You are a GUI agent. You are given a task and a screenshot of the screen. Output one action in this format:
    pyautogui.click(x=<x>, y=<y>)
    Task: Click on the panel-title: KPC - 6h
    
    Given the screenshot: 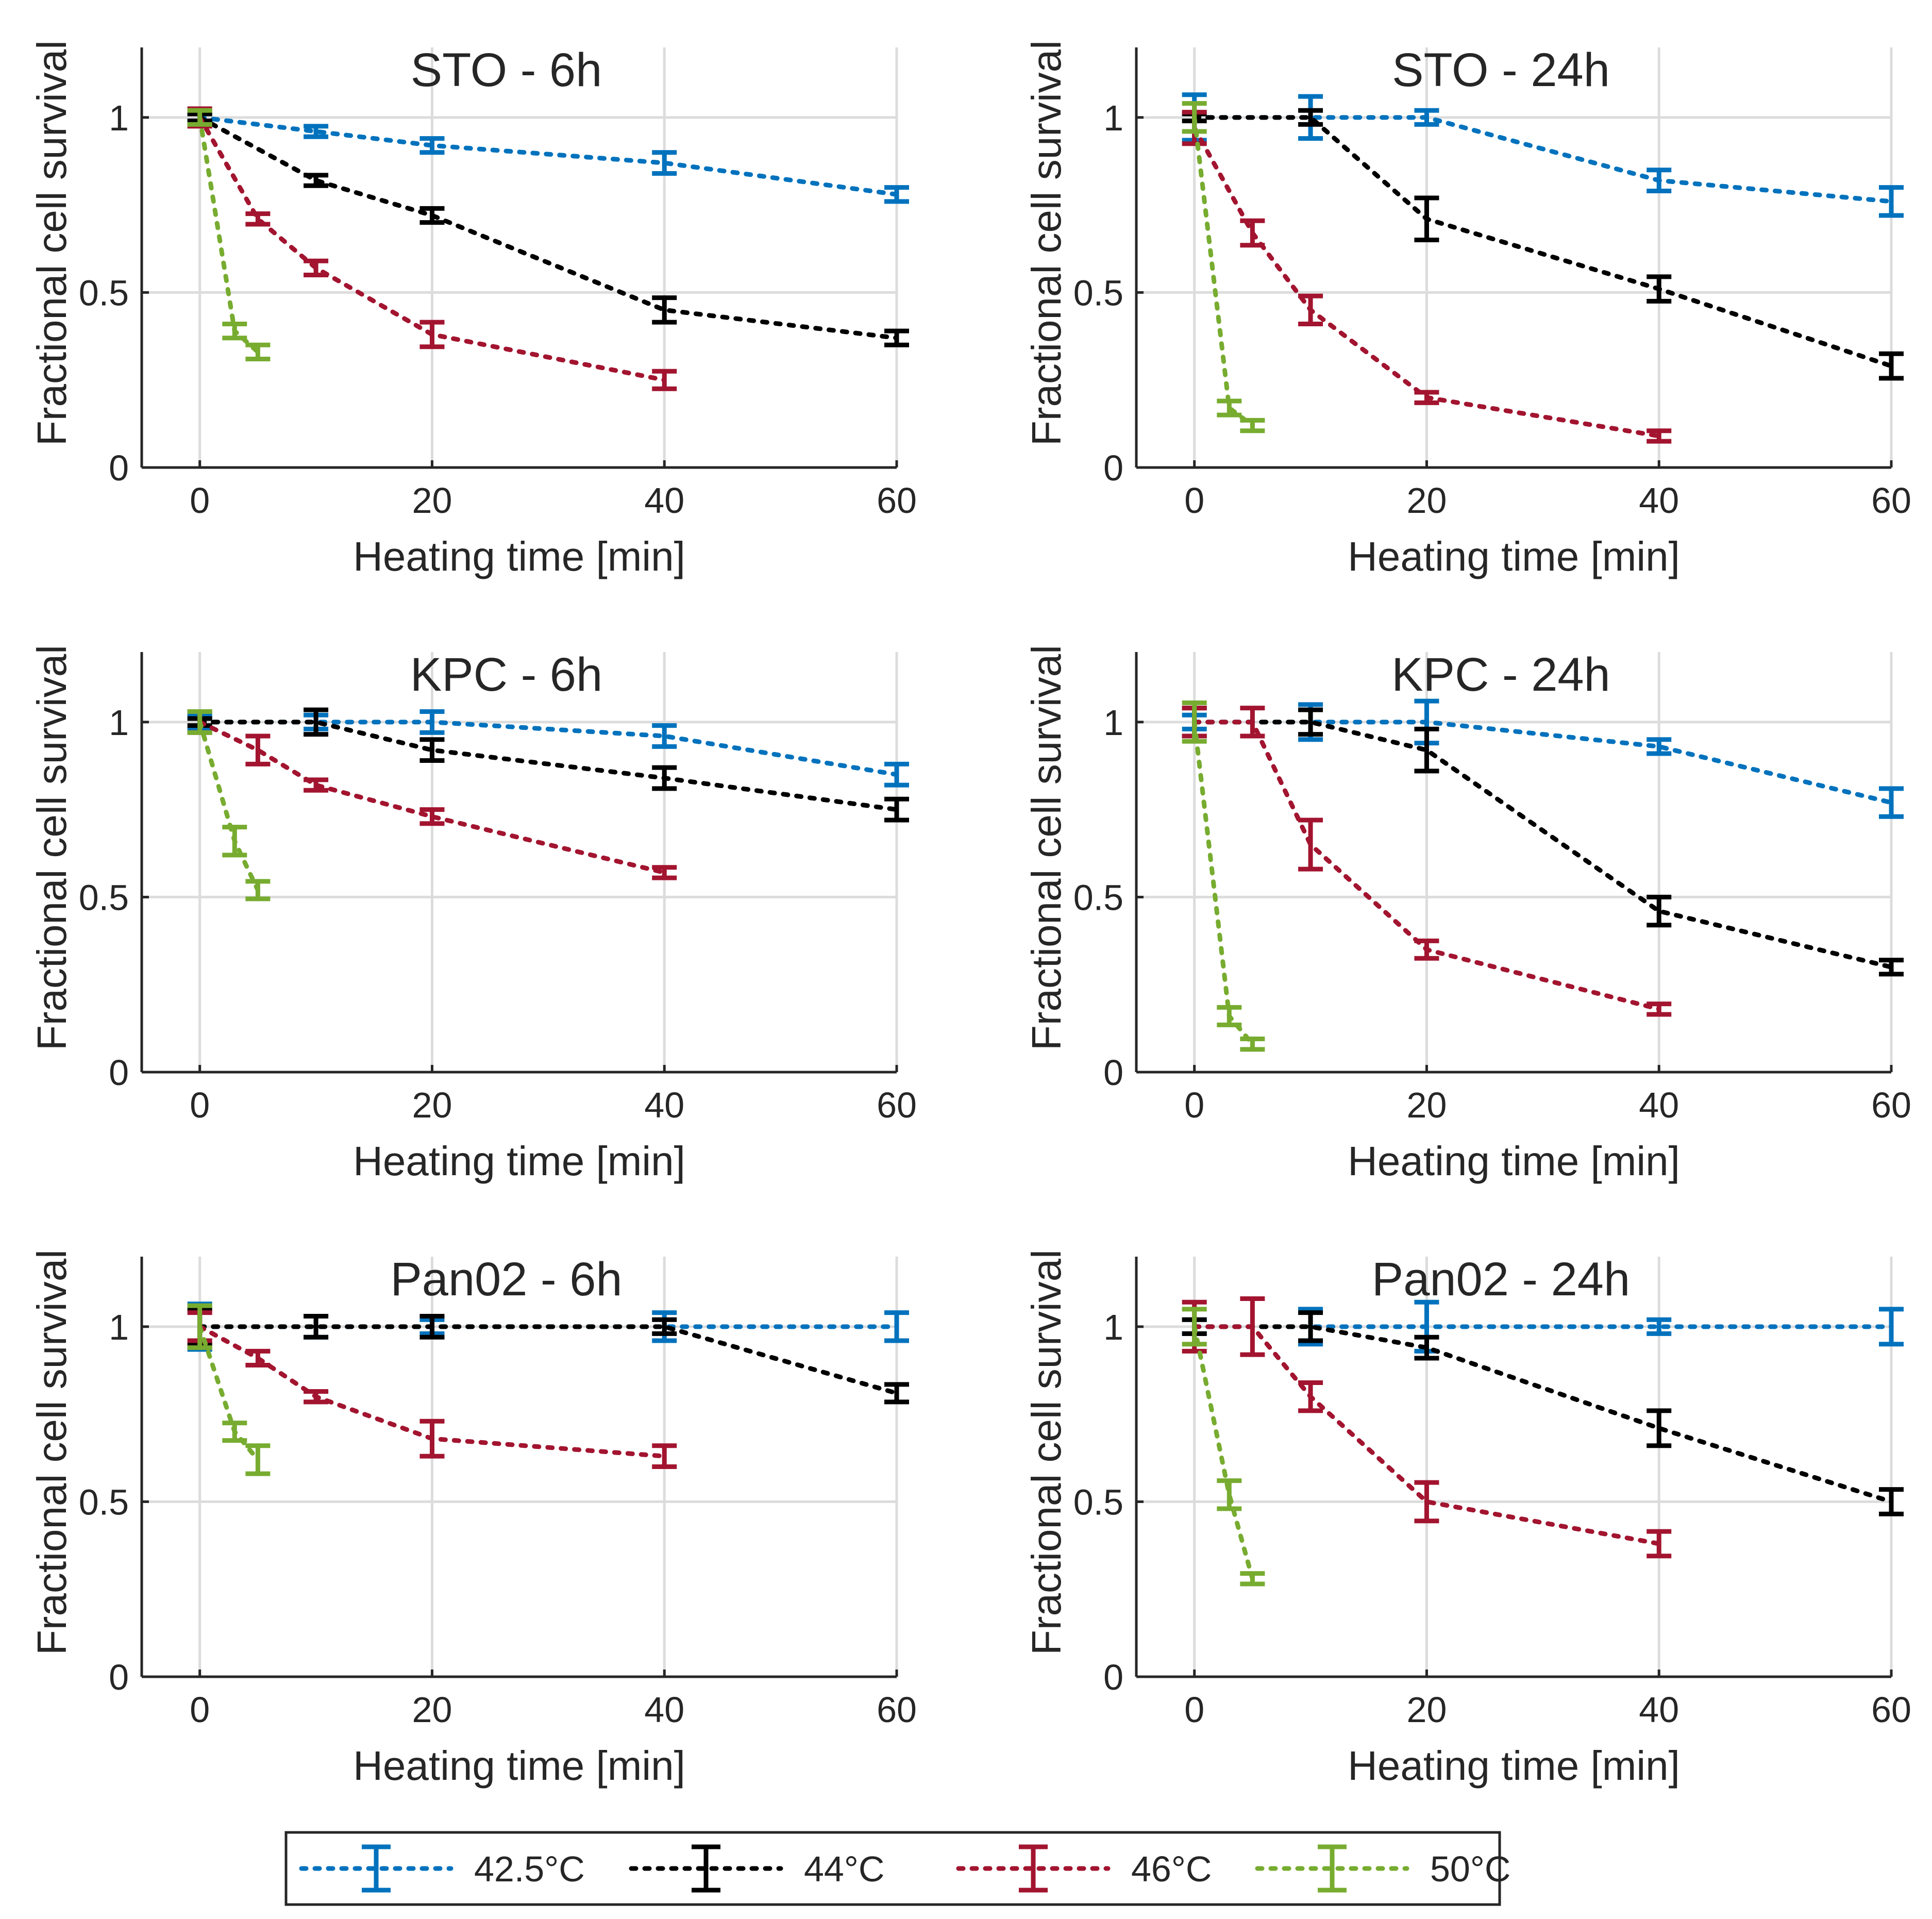 What is the action you would take?
    pyautogui.click(x=506, y=674)
    